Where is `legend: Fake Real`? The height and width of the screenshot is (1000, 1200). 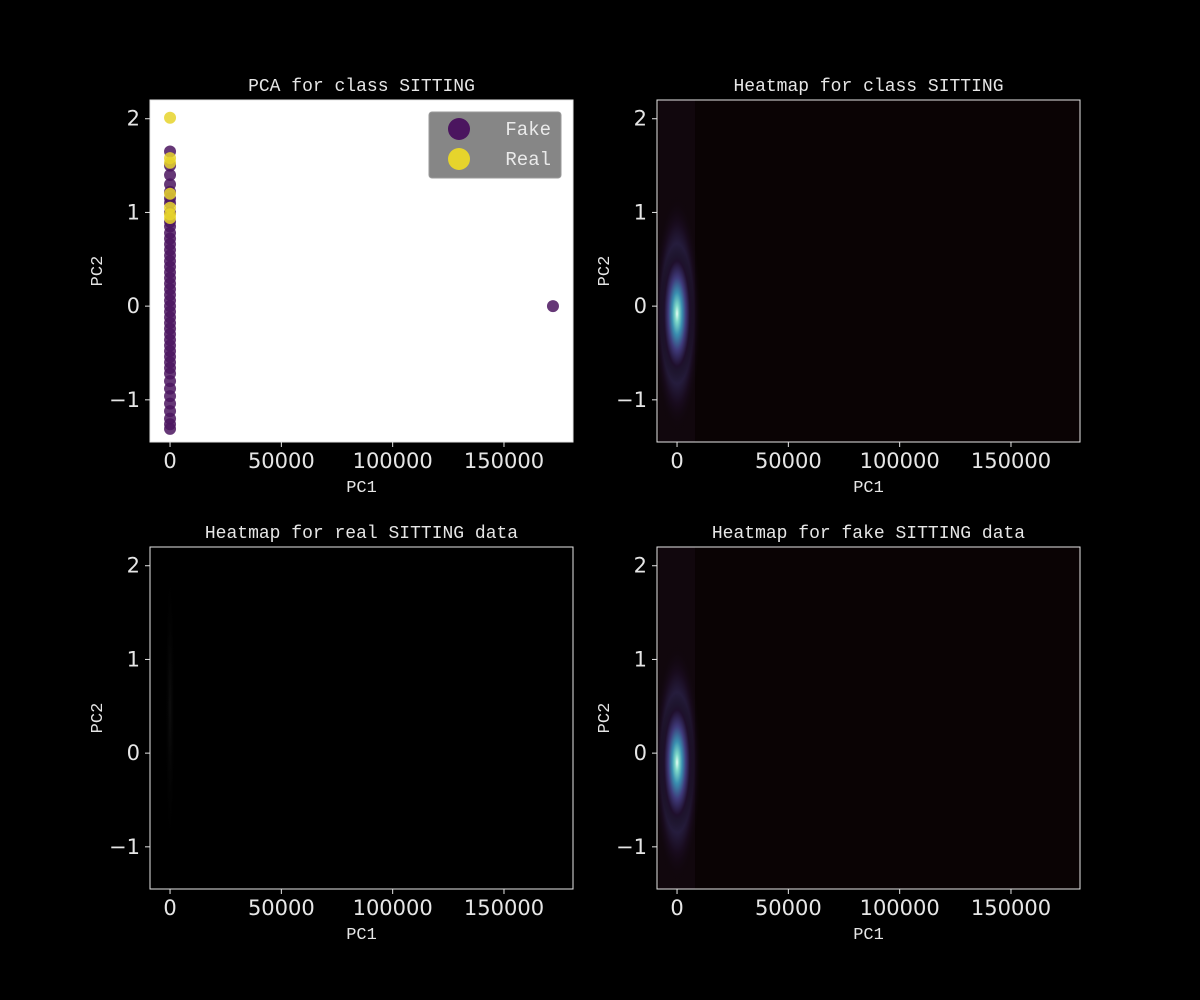
legend: Fake Real is located at coordinates (495, 145).